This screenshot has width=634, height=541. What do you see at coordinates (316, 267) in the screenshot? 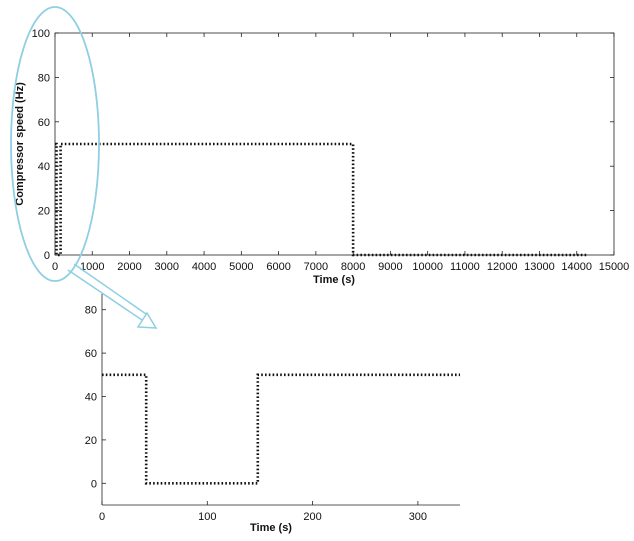
I see `x-tick-label: 7000` at bounding box center [316, 267].